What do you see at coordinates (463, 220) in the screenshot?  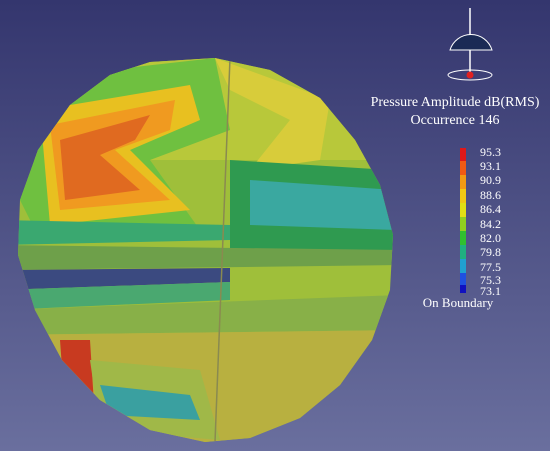 I see `color-bar` at bounding box center [463, 220].